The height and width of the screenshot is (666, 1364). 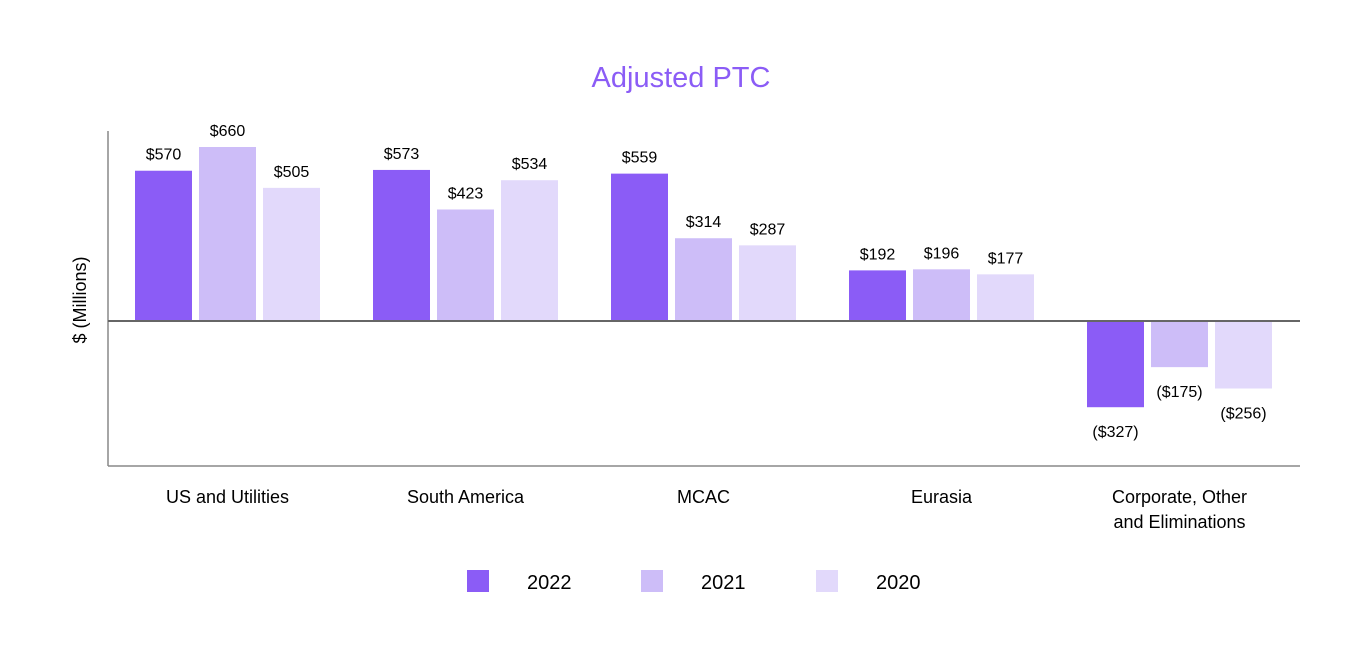 What do you see at coordinates (767, 283) in the screenshot?
I see `bar-mcac-2020` at bounding box center [767, 283].